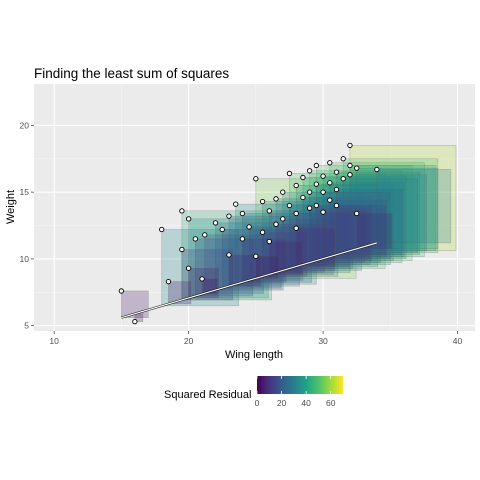 This screenshot has height=480, width=480. I want to click on legend-tick-label: 0, so click(257, 403).